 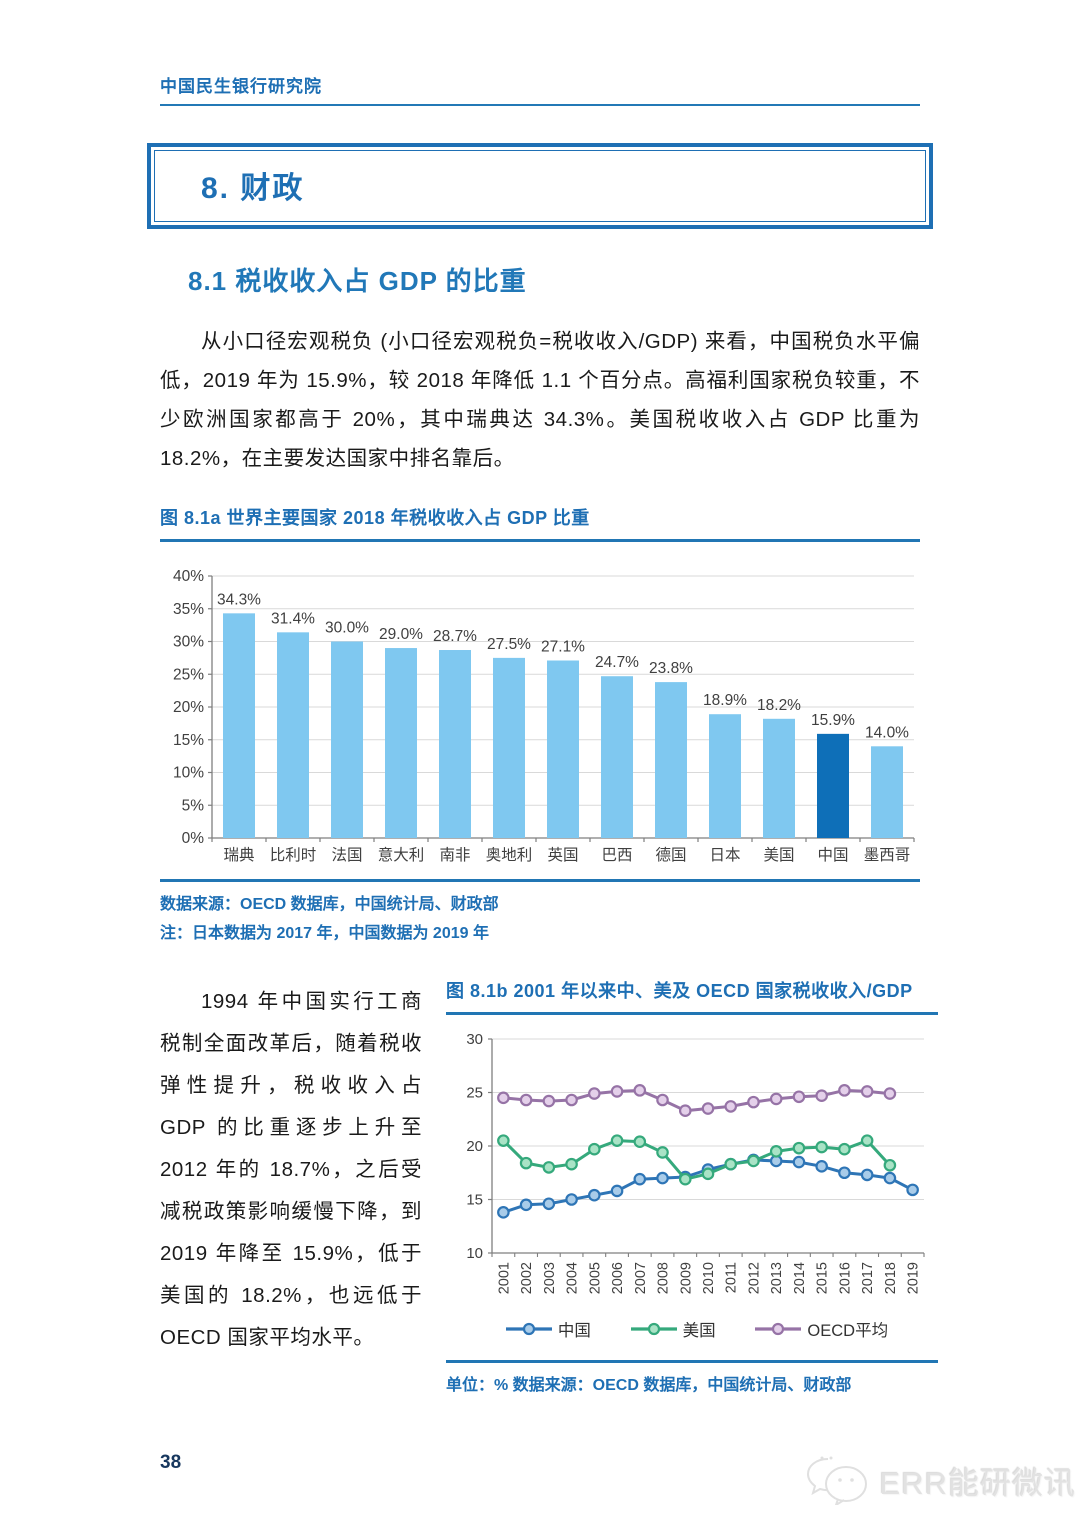 I want to click on figure-8-1b-note: 单位：% 数据来源：OECD 数据库，中国统计局、财政部, so click(x=649, y=1385).